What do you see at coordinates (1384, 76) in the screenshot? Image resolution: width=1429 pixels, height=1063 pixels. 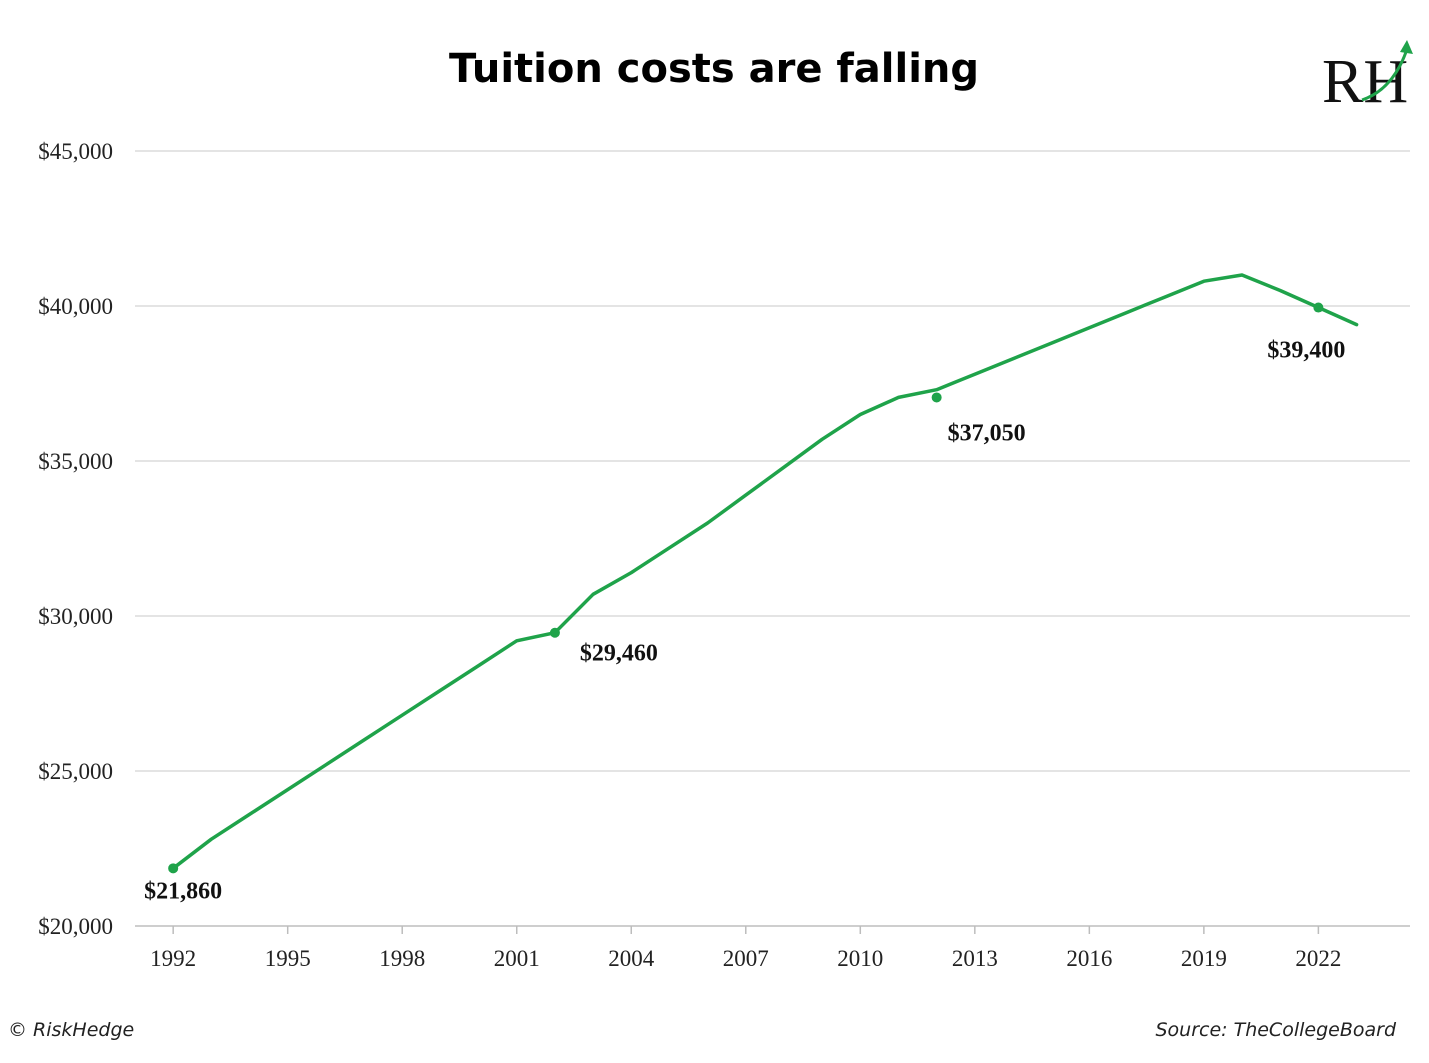 I see `logo-arrow-icon` at bounding box center [1384, 76].